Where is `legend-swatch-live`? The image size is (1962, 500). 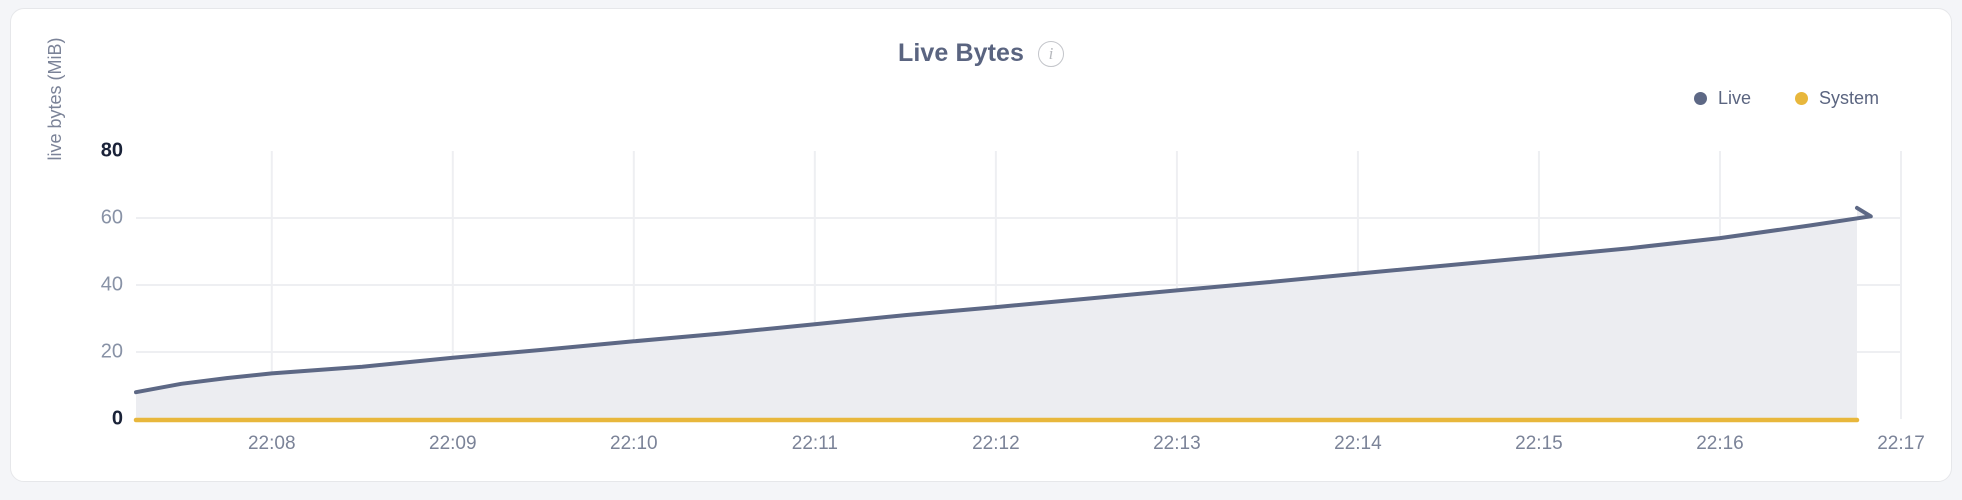 legend-swatch-live is located at coordinates (1700, 98).